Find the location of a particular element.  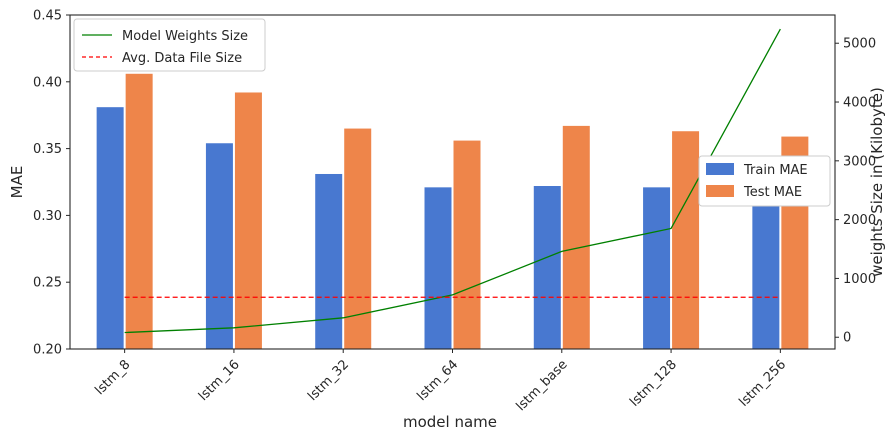

legend-label-train-mae: Train MAE is located at coordinates (775, 170).